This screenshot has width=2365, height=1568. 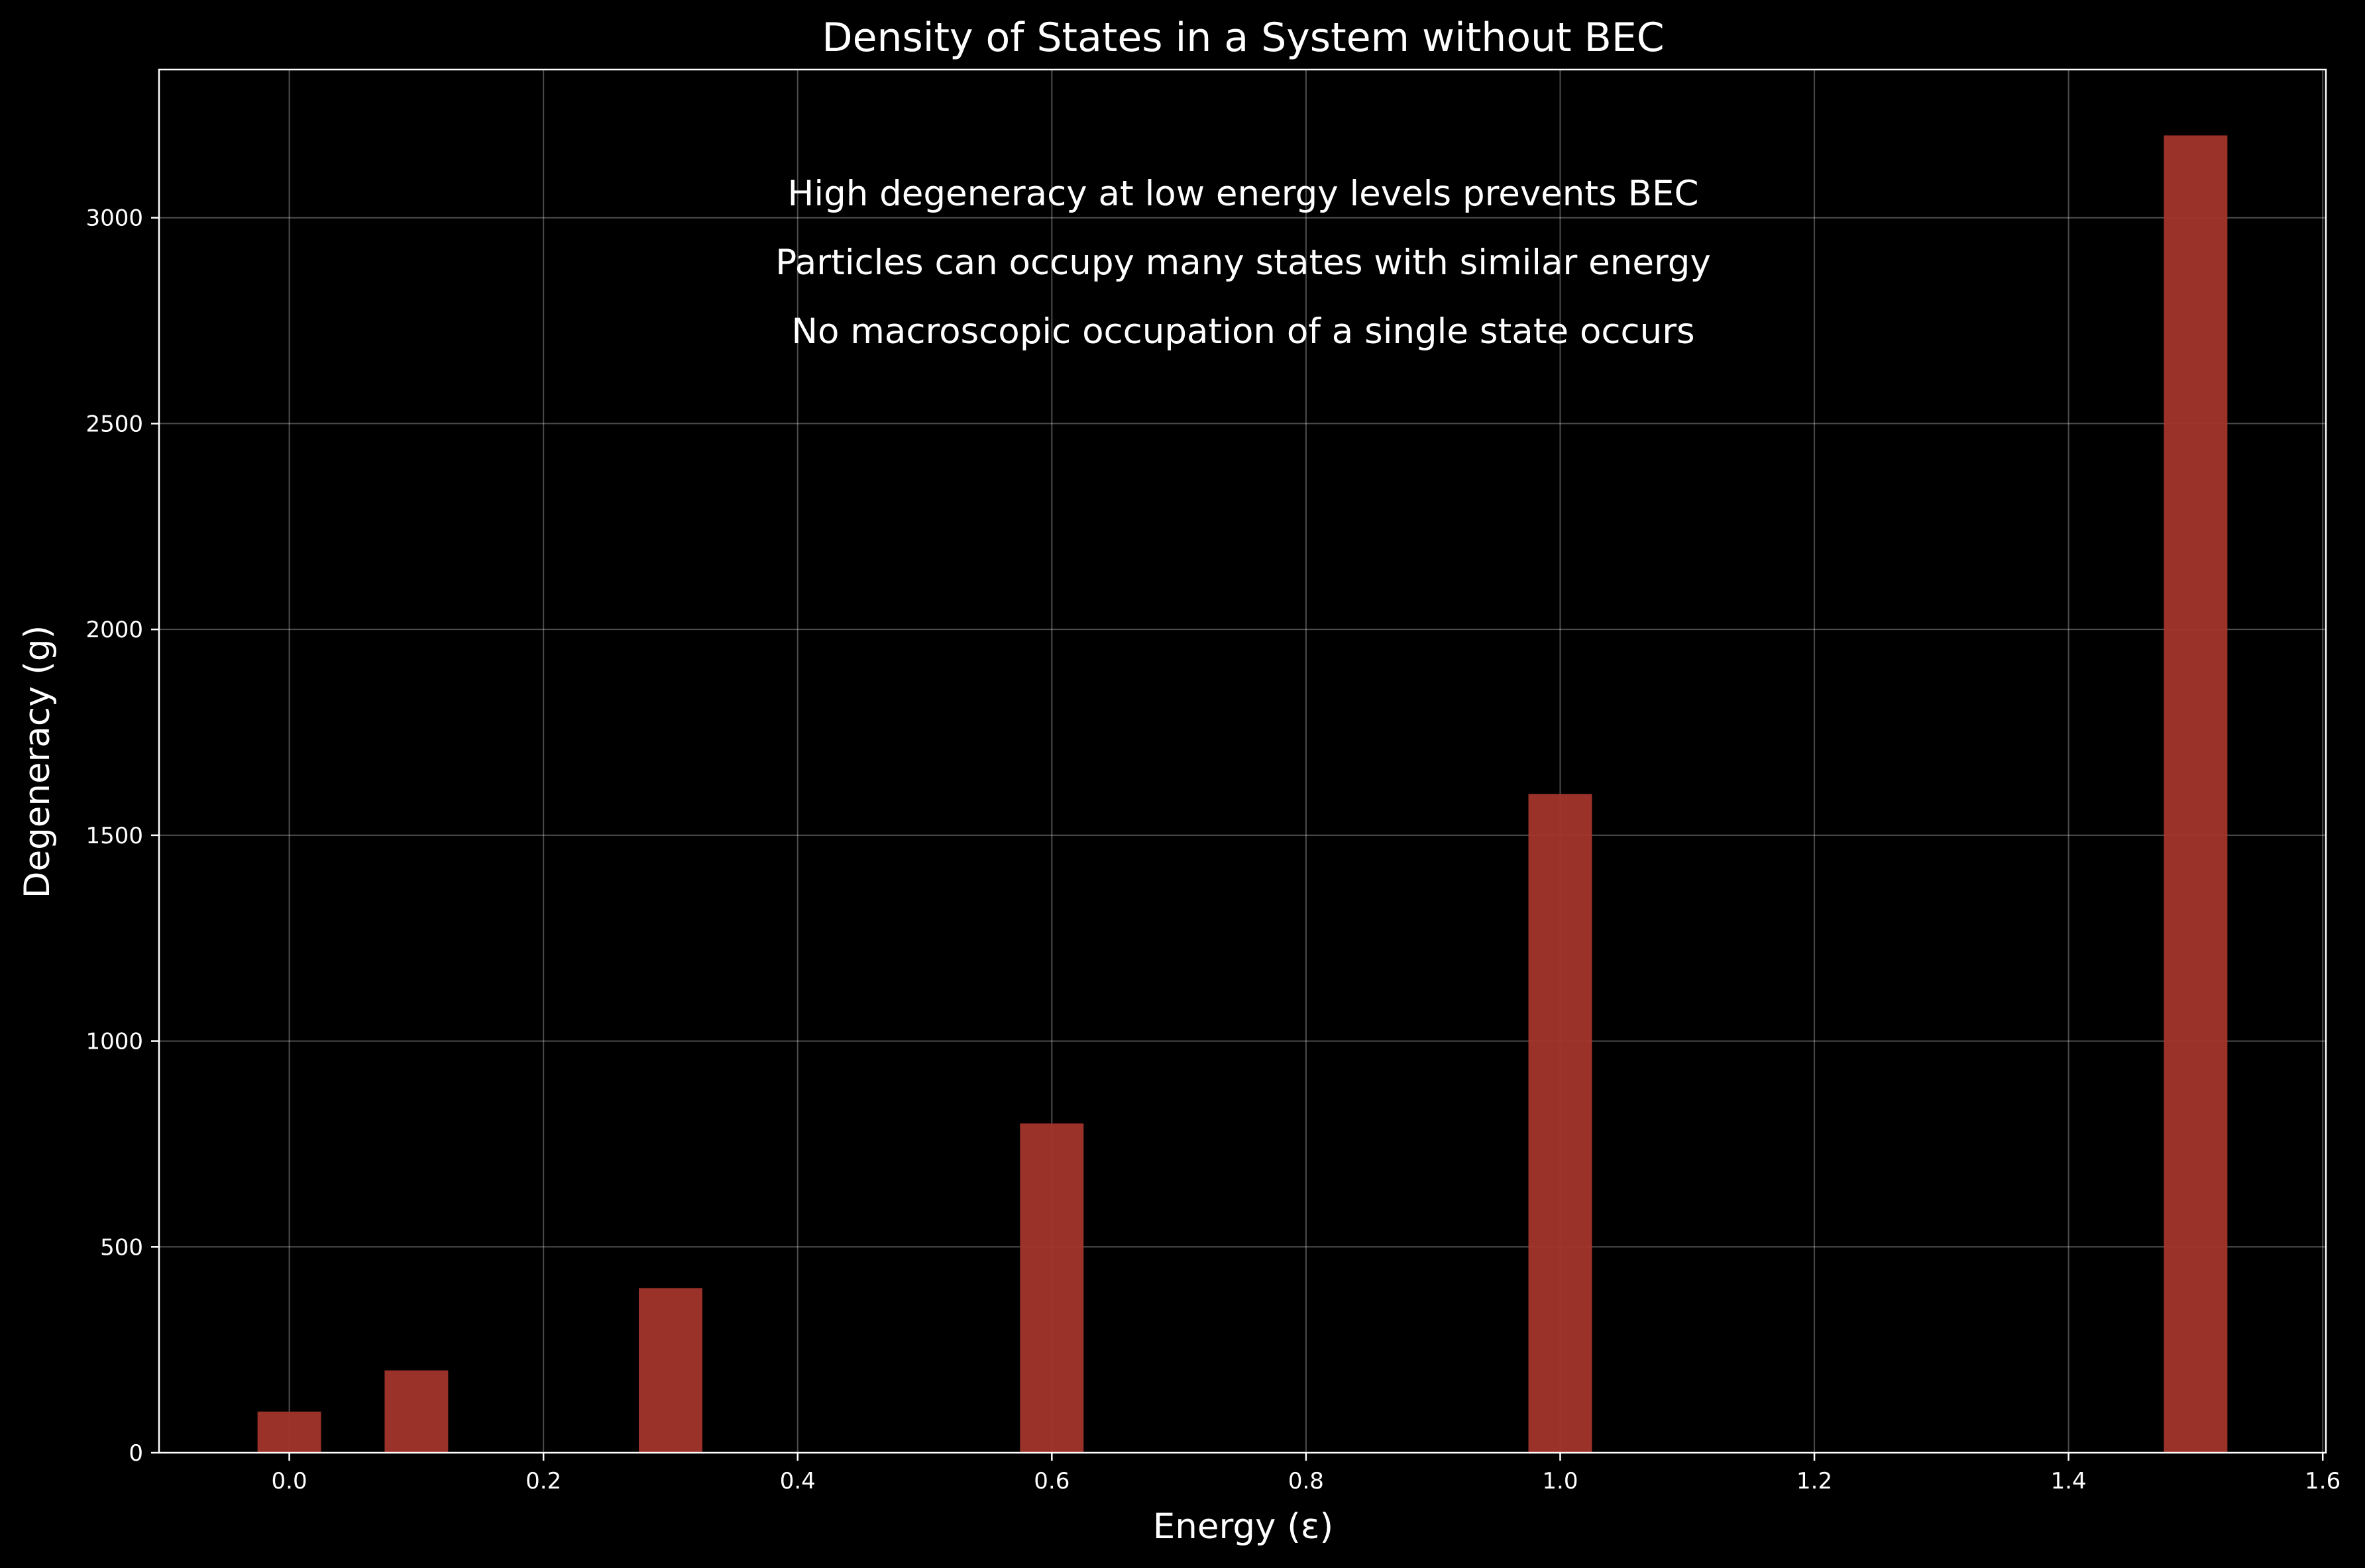 What do you see at coordinates (2322, 1481) in the screenshot?
I see `x-tick-label: 1.6` at bounding box center [2322, 1481].